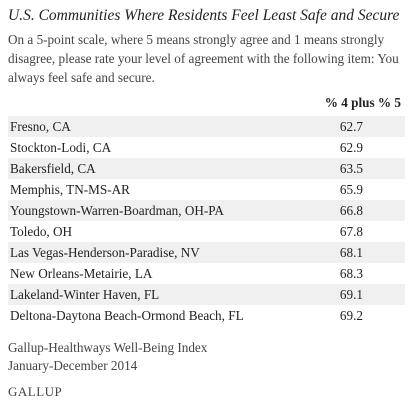  I want to click on table-row: Youngstown-Warren-Boardman, OH-PA 66.8, so click(206, 210).